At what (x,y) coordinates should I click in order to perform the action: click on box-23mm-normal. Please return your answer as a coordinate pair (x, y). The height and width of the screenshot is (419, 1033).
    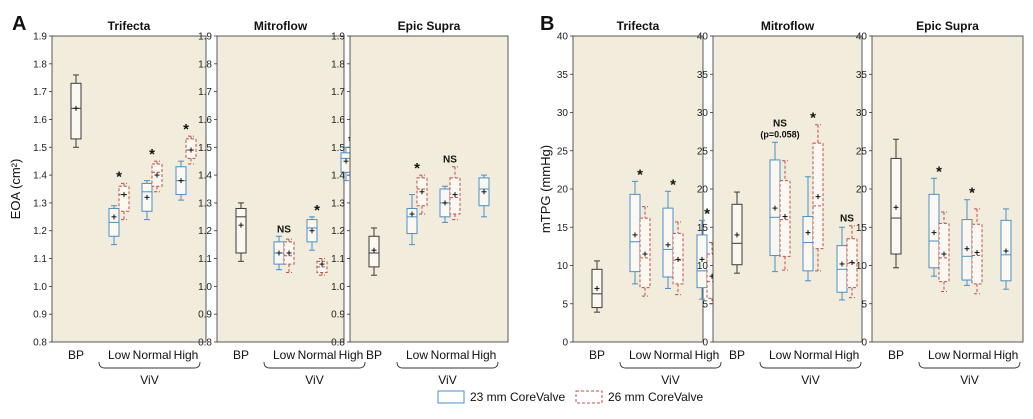
    Looking at the image, I should click on (147, 200).